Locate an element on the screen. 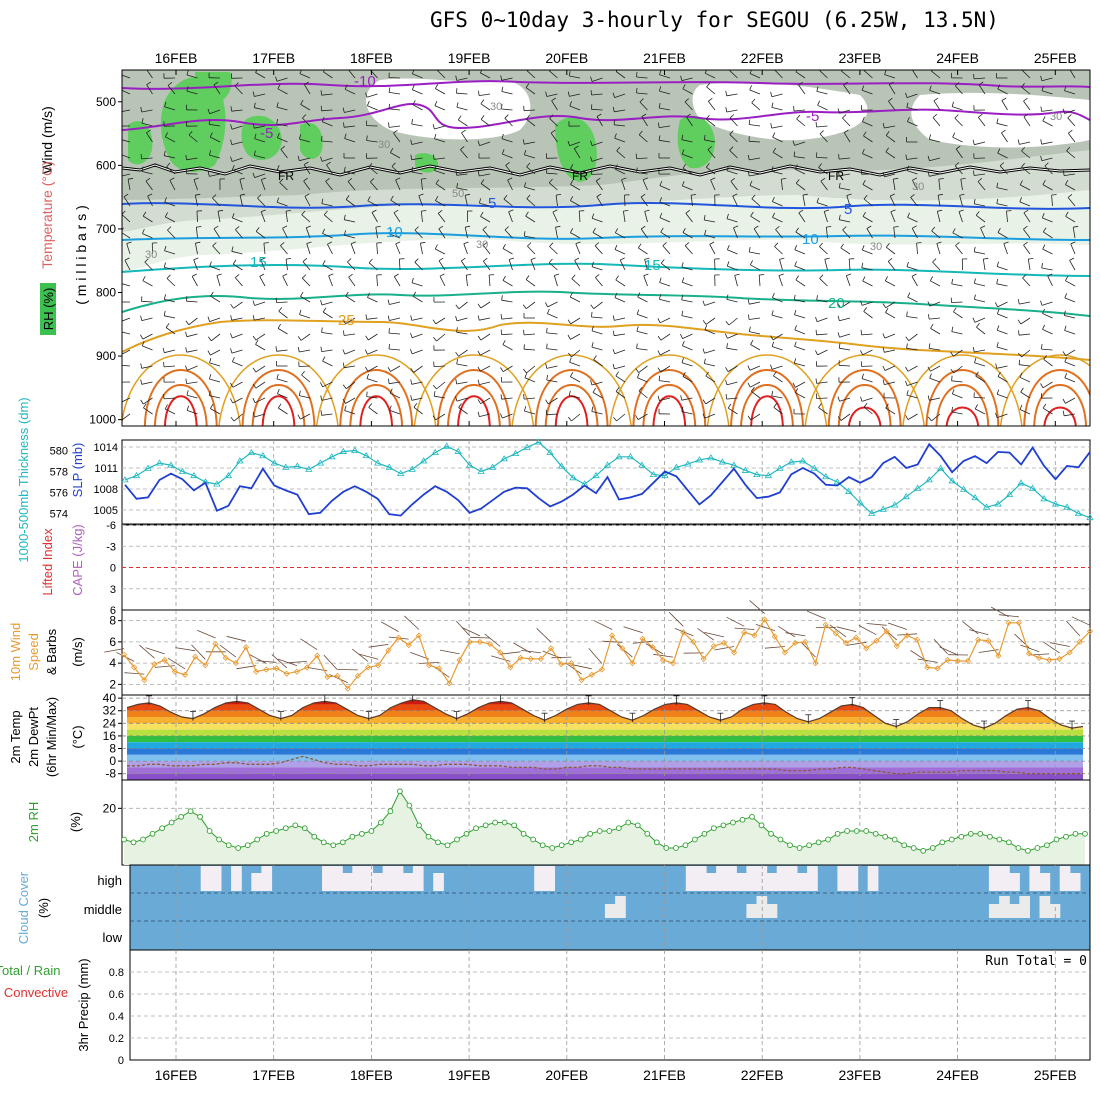 The width and height of the screenshot is (1100, 1100). rh-label: 30 is located at coordinates (918, 187).